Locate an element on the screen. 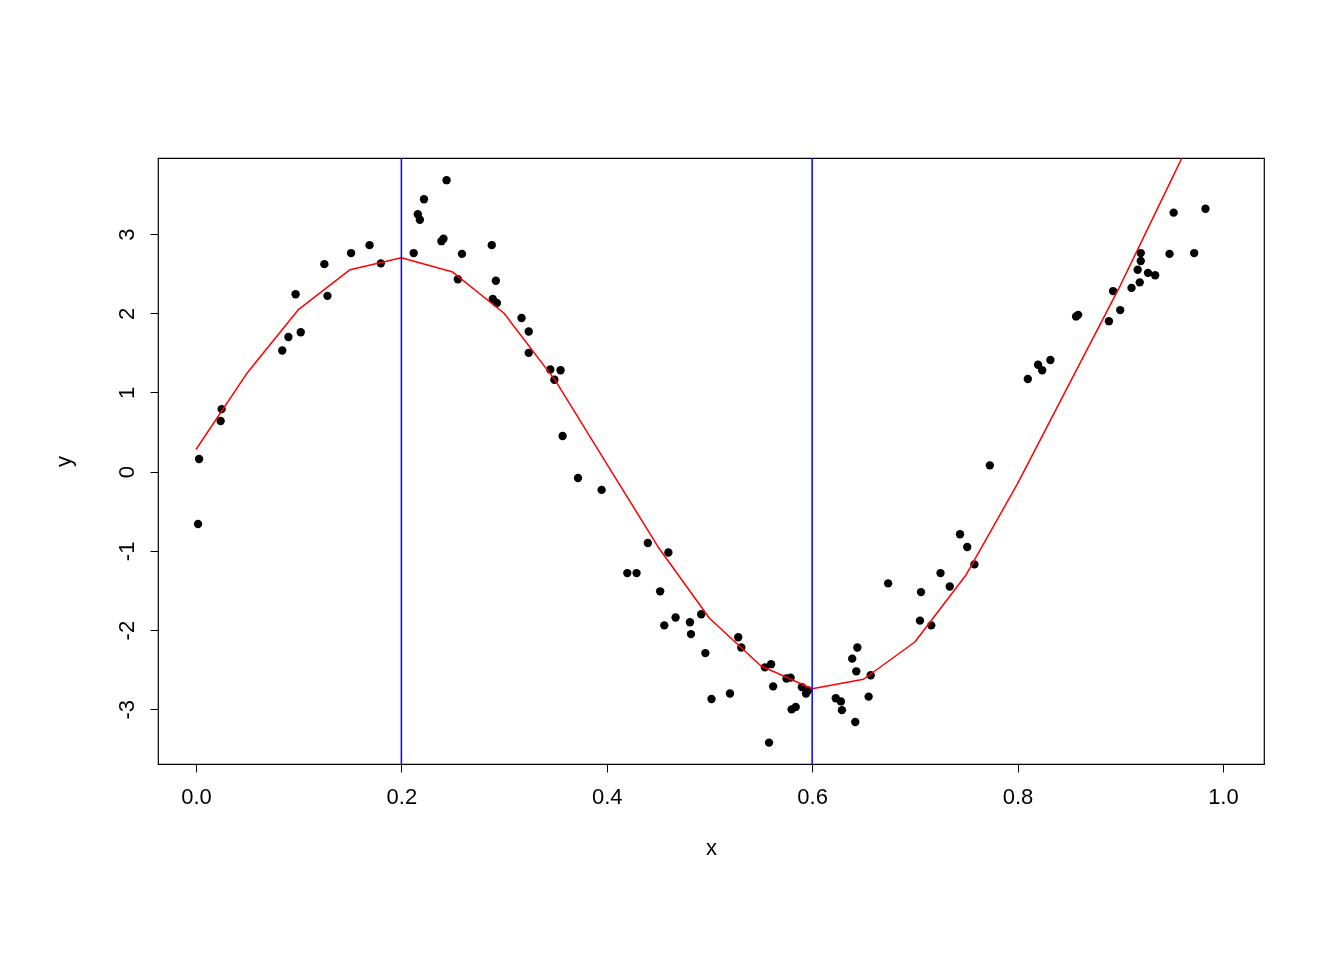 This screenshot has width=1344, height=960. x-axis-title: x is located at coordinates (711, 847).